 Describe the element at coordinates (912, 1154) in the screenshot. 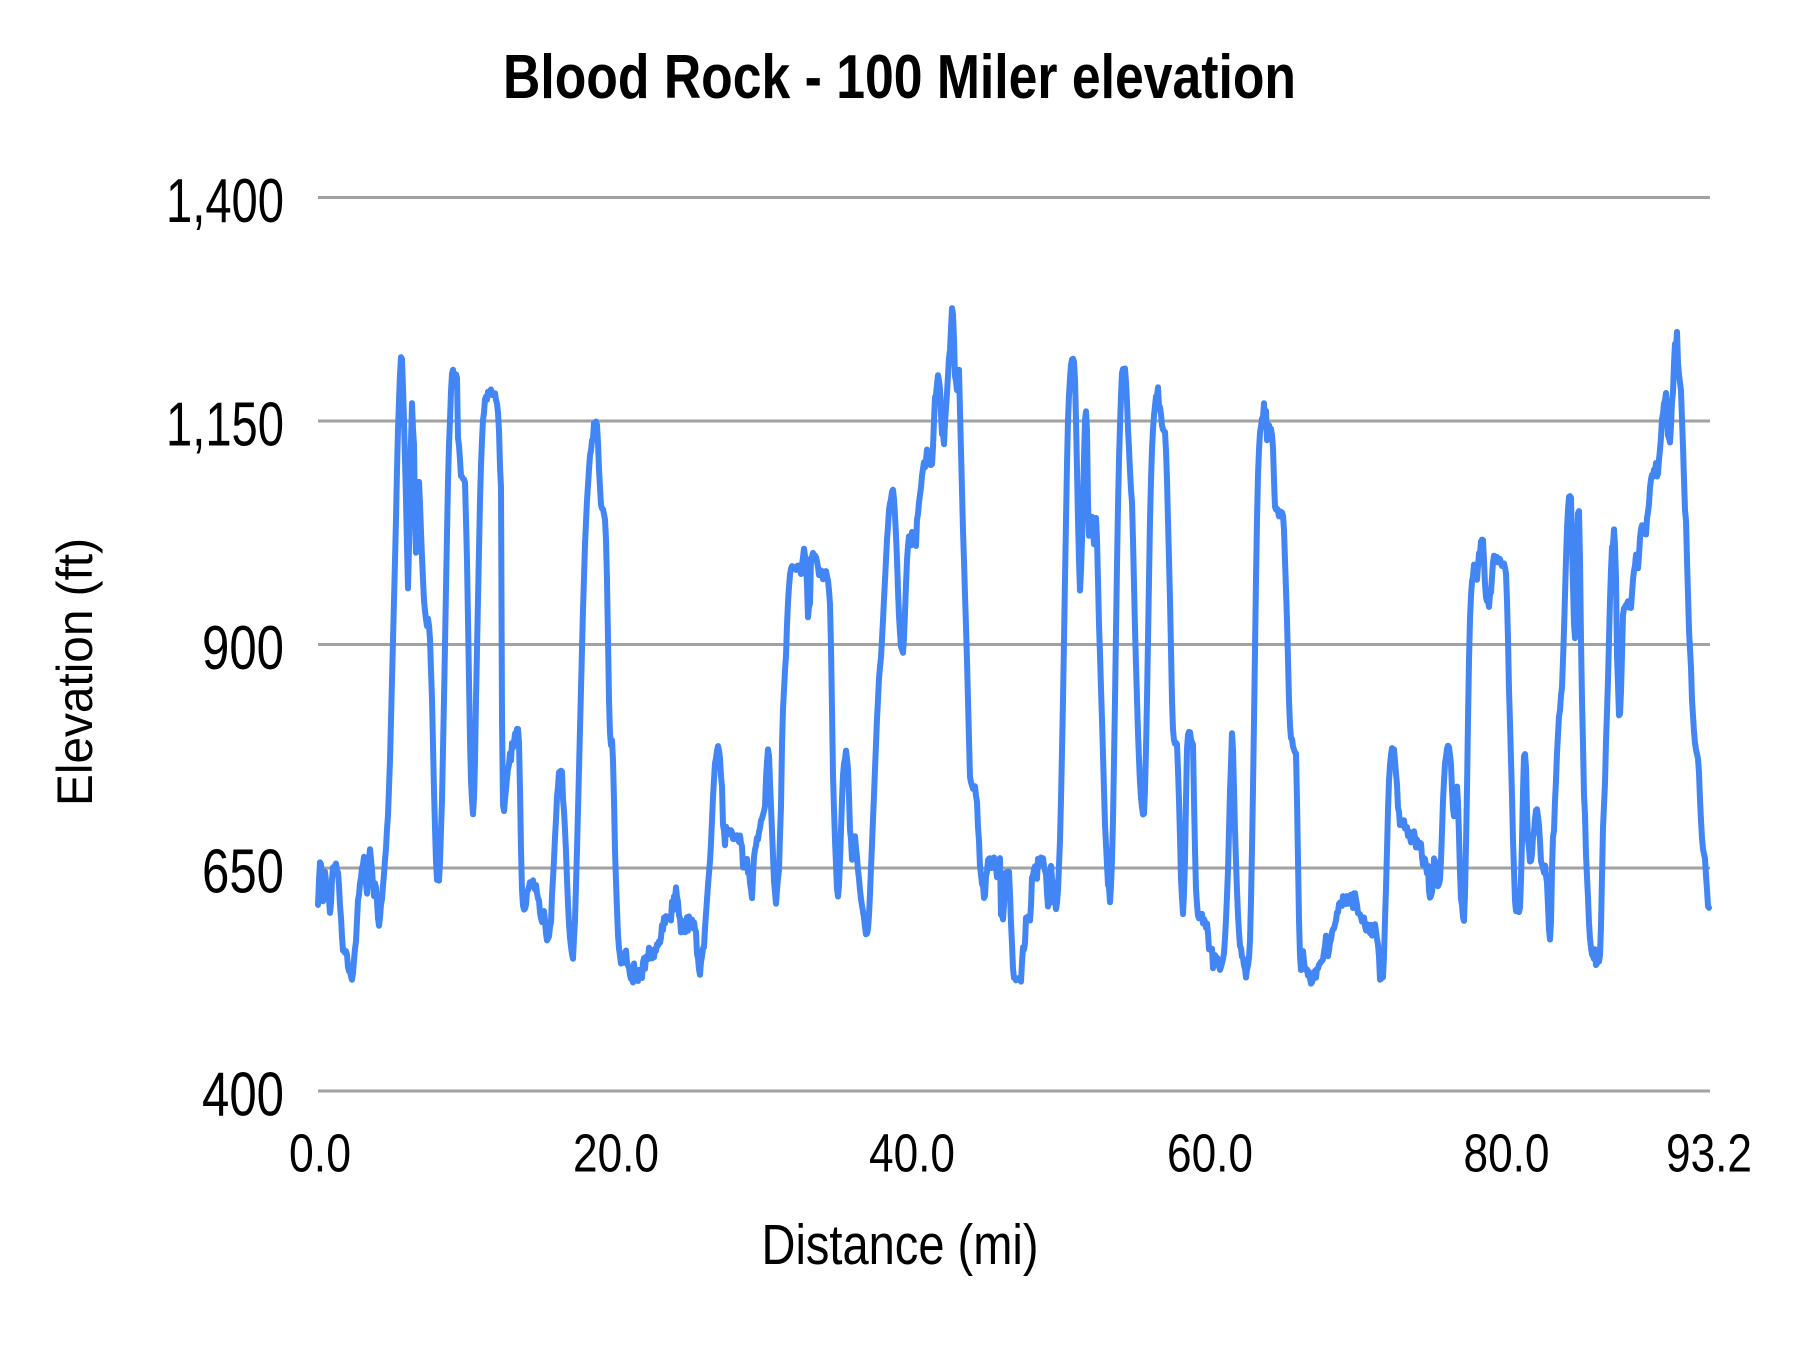

I see `svg-text: 40.0` at that location.